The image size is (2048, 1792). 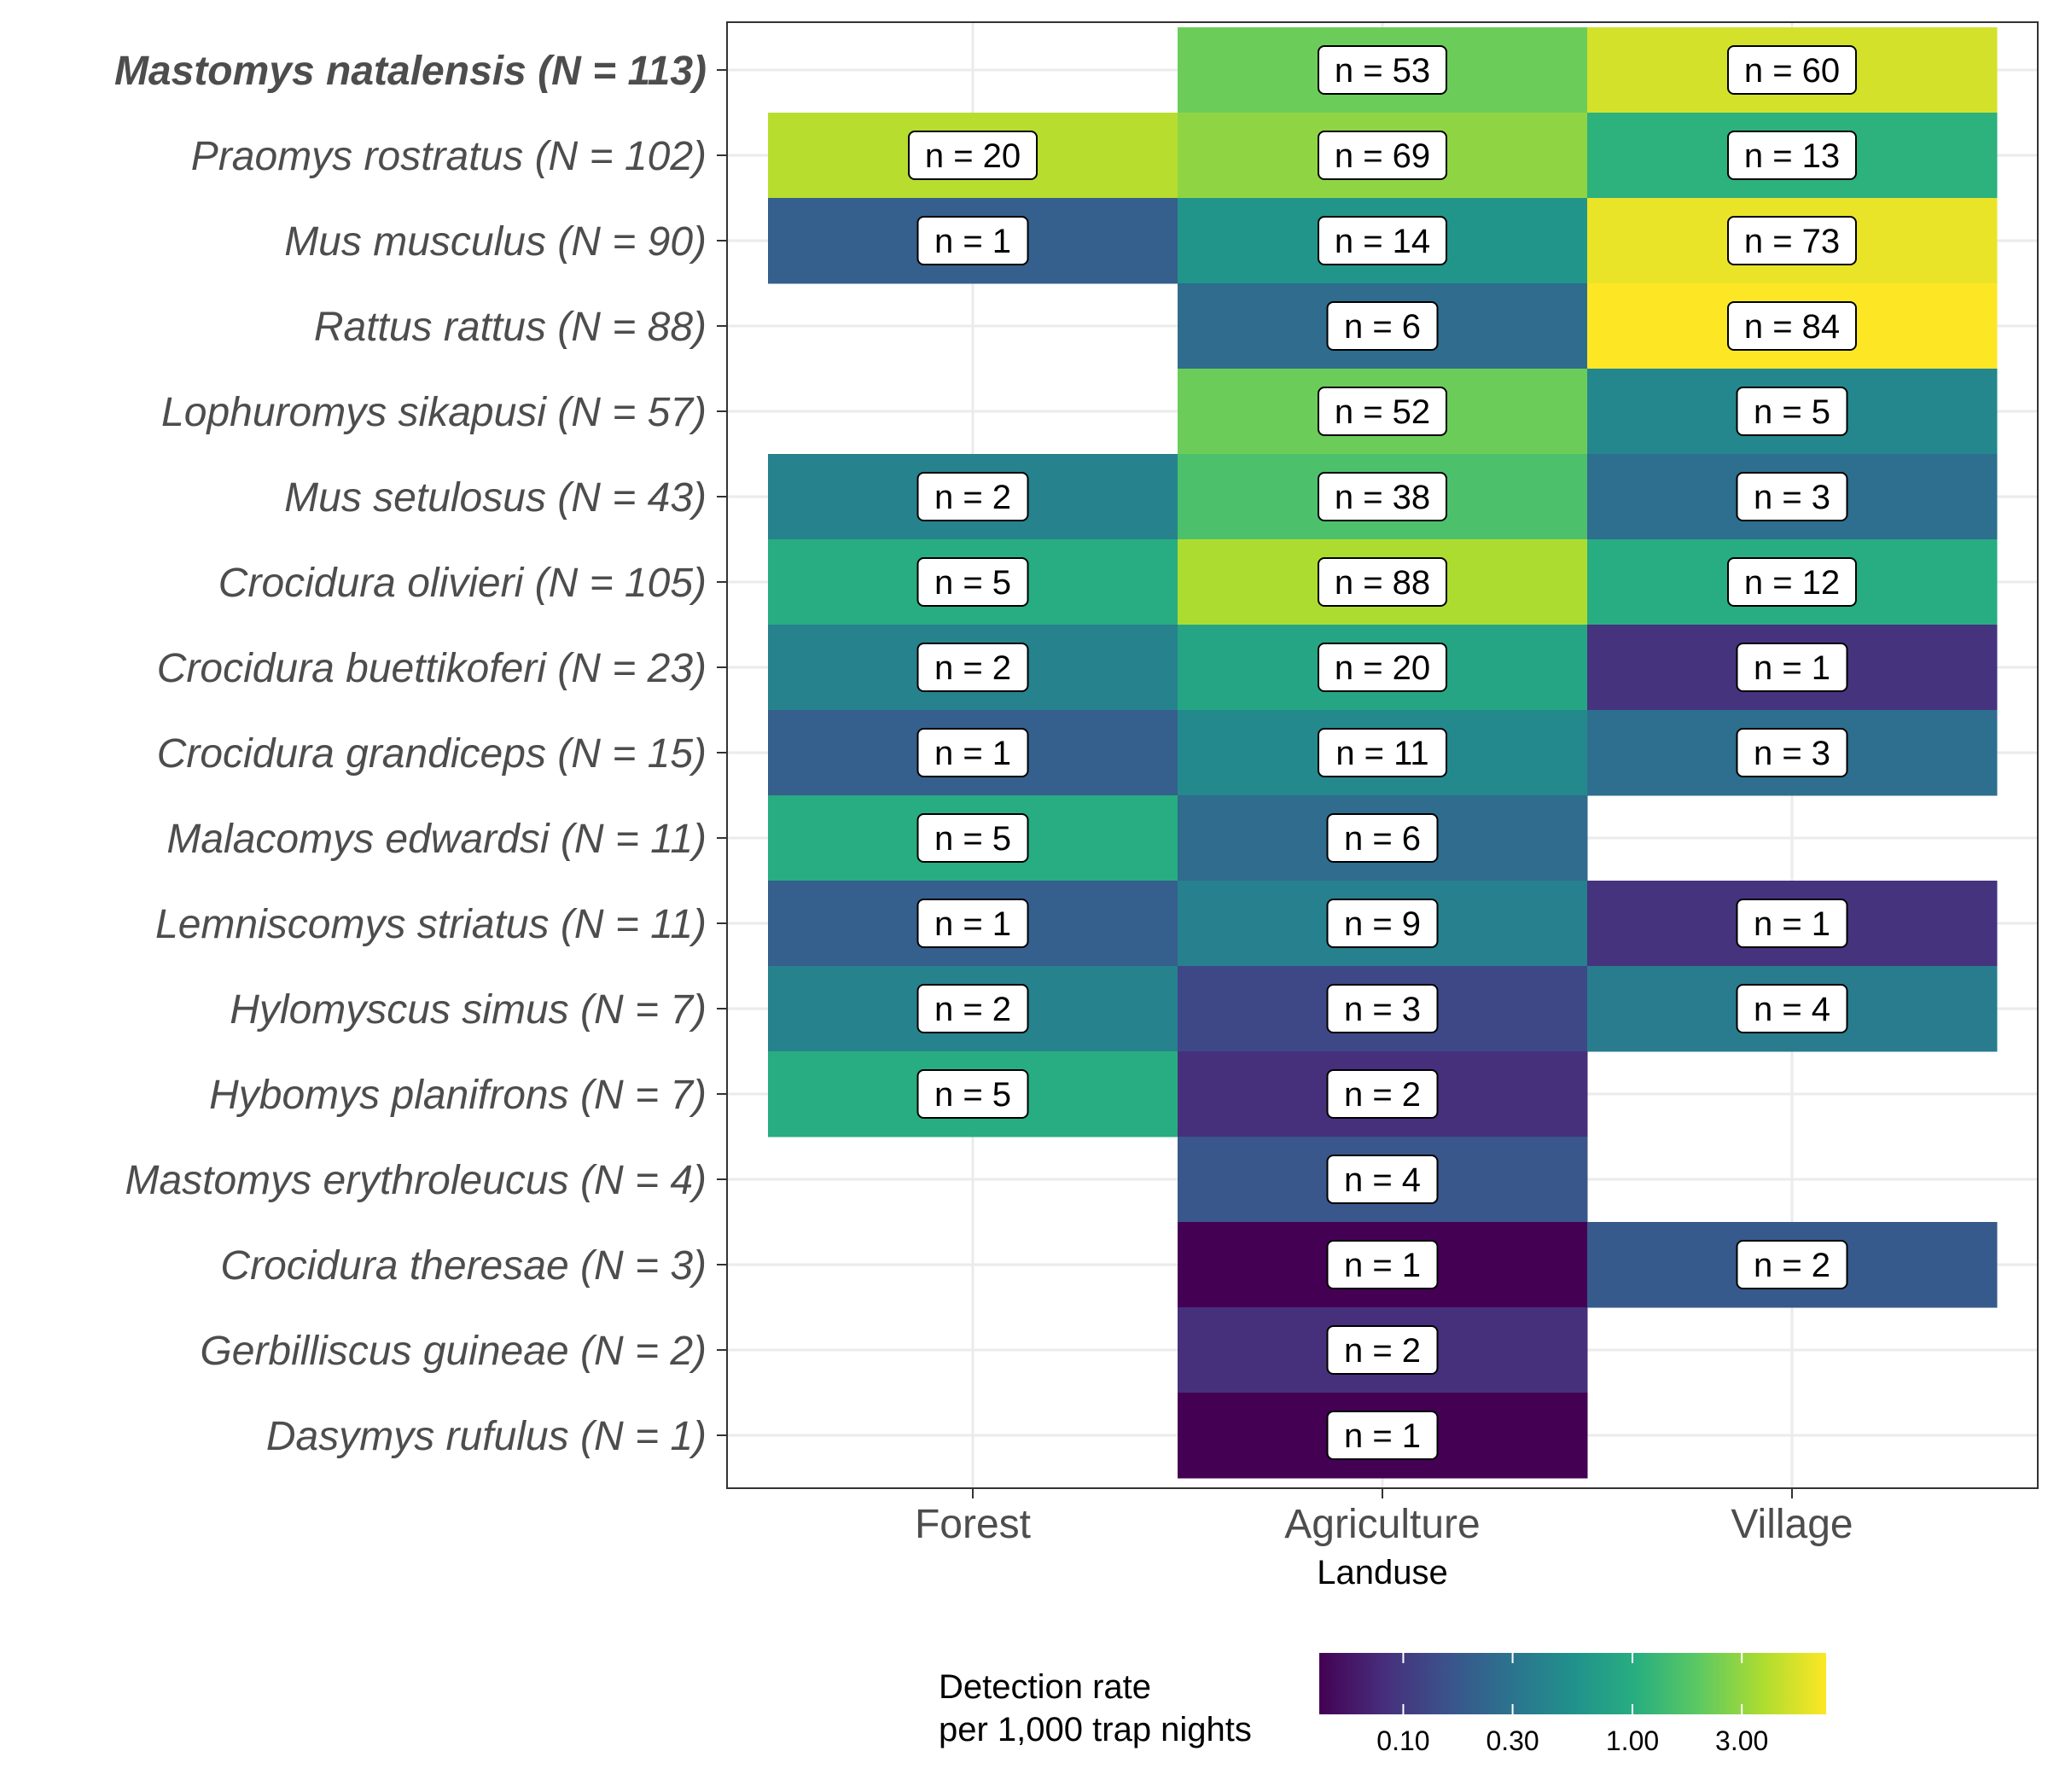 I want to click on y-tick-label: Dasymys rufulus (N = 1), so click(x=487, y=1436).